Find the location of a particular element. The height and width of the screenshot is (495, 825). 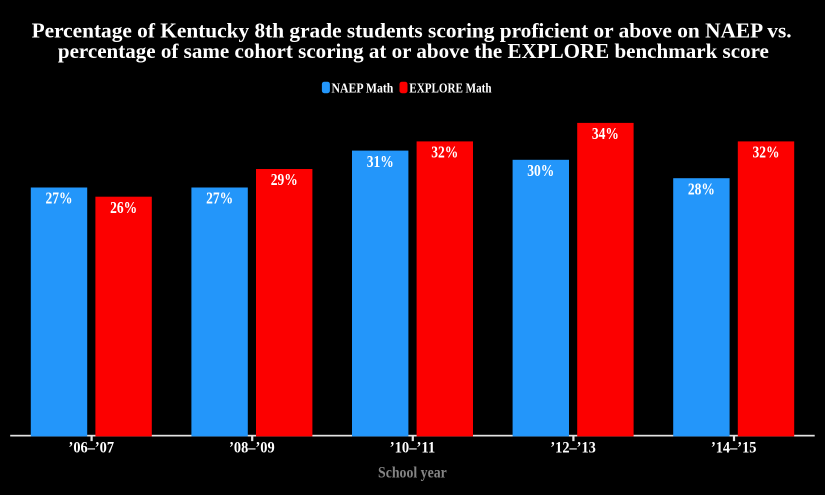

svg-text: School year is located at coordinates (412, 472).